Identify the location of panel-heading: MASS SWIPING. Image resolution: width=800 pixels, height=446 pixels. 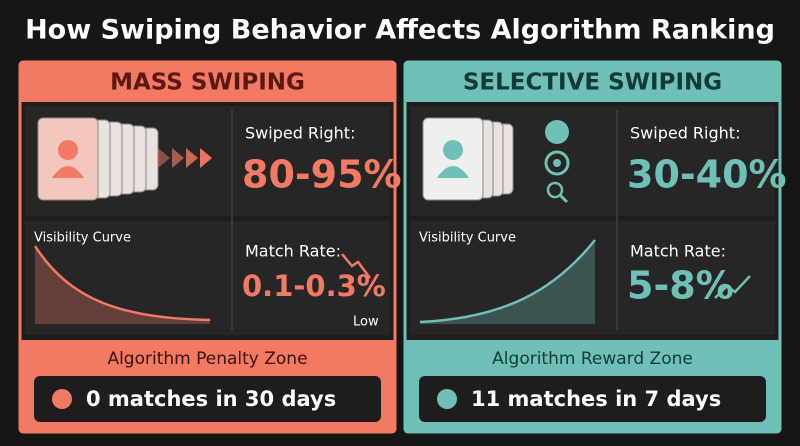
(207, 83).